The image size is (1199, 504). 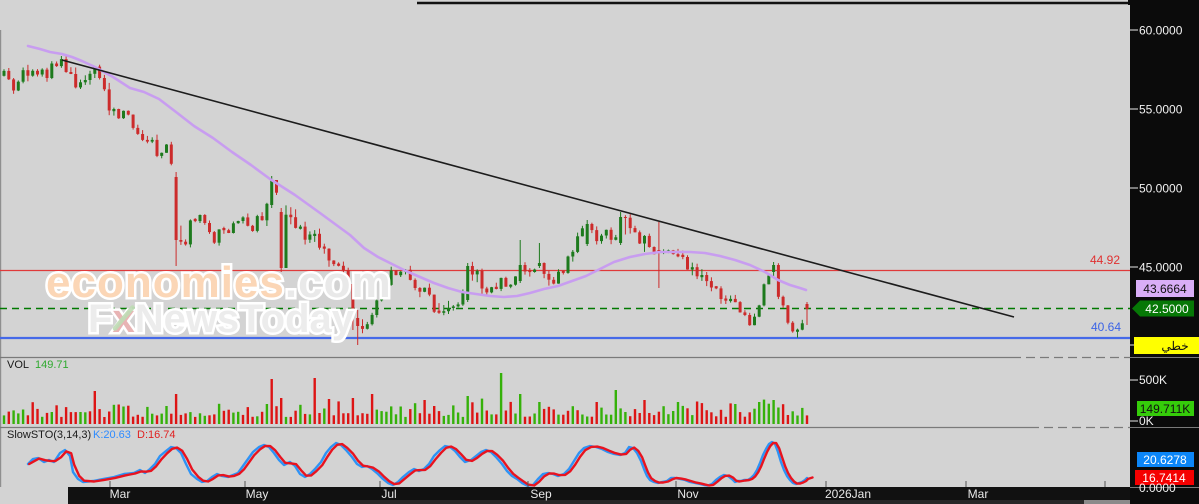 I want to click on svg-text: 2026Jan, so click(x=848, y=494).